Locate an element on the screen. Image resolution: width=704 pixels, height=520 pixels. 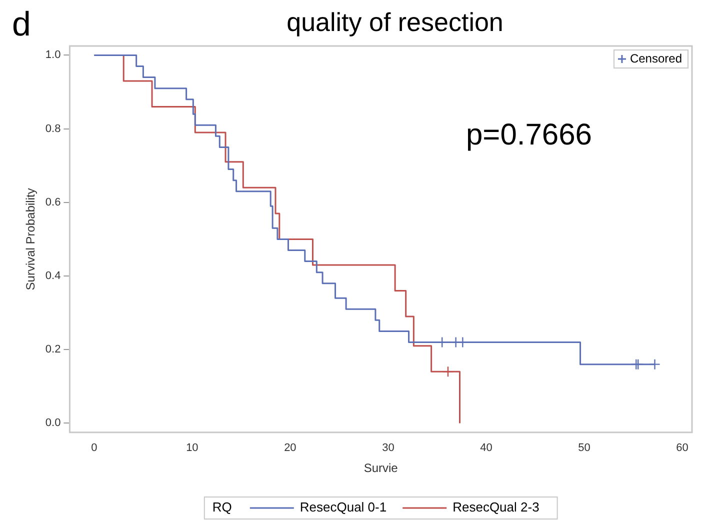
x-tick-label: 40 is located at coordinates (486, 448).